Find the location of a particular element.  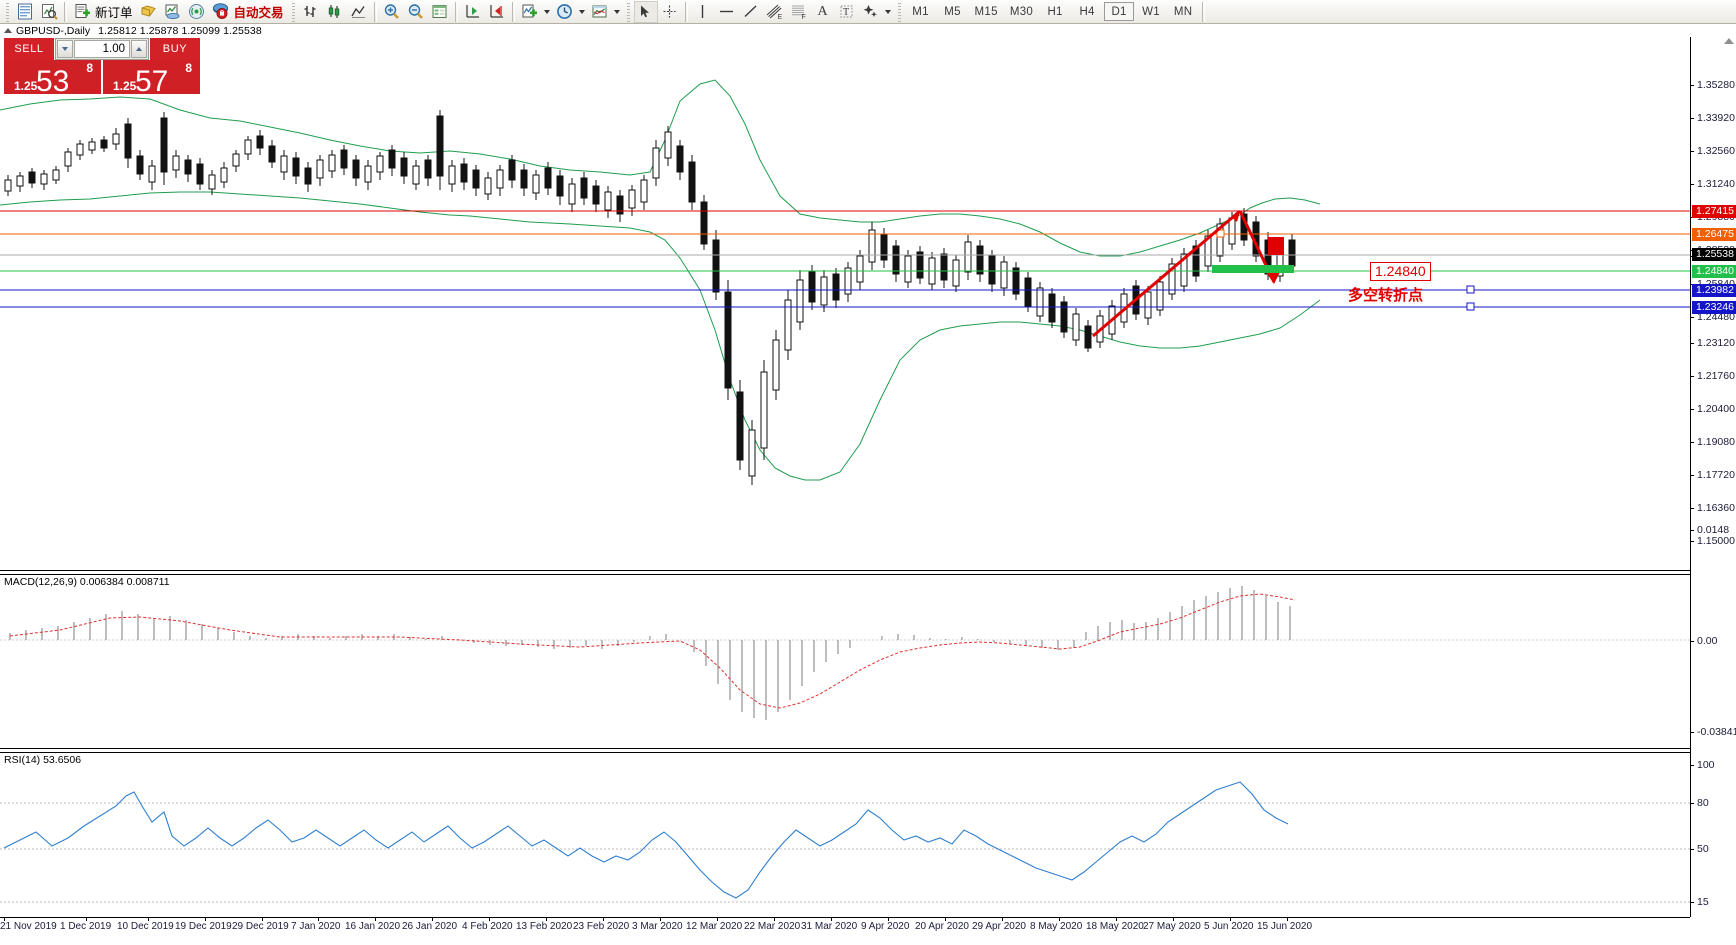

timeframe-mn: MN is located at coordinates (1183, 11).